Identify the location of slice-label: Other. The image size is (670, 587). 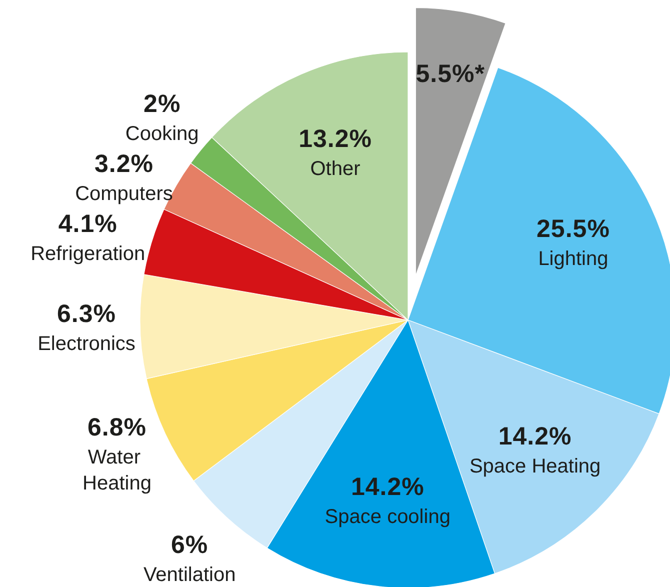
(335, 169).